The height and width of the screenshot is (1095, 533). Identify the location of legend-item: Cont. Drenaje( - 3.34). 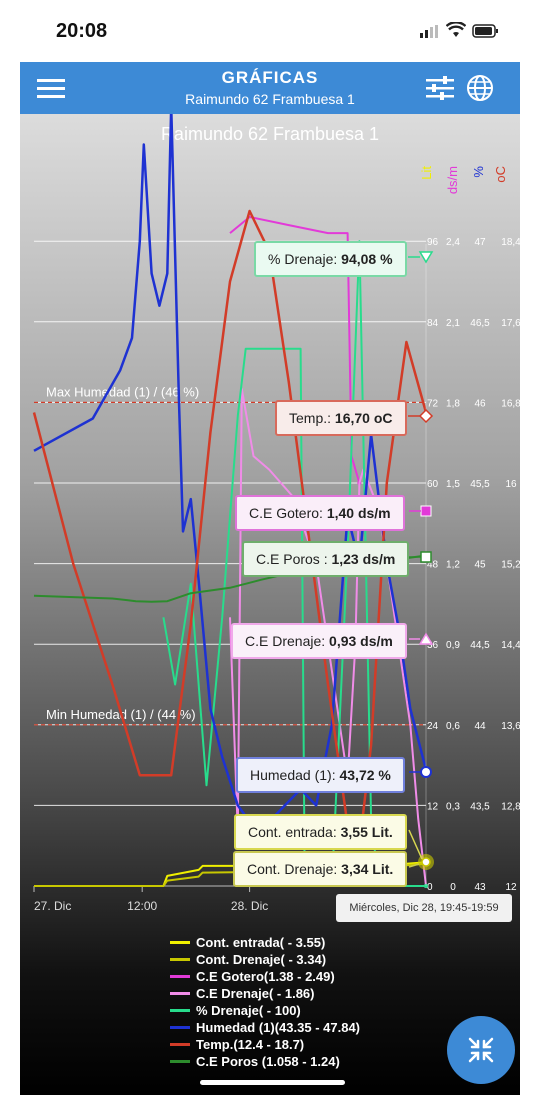
(265, 959).